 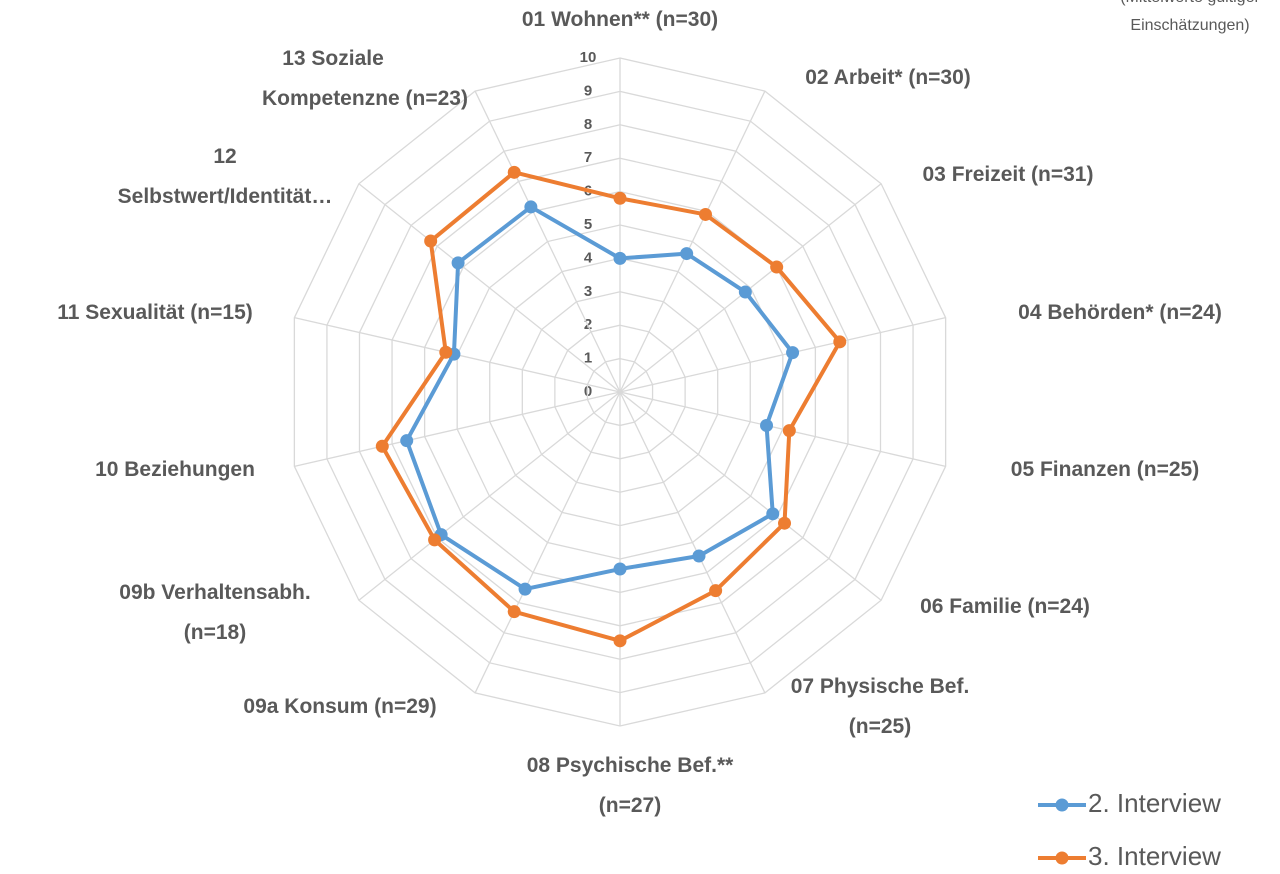 What do you see at coordinates (1190, 17) in the screenshot?
I see `subtitle: (Mittelwerte gültigerEinschätzungen)` at bounding box center [1190, 17].